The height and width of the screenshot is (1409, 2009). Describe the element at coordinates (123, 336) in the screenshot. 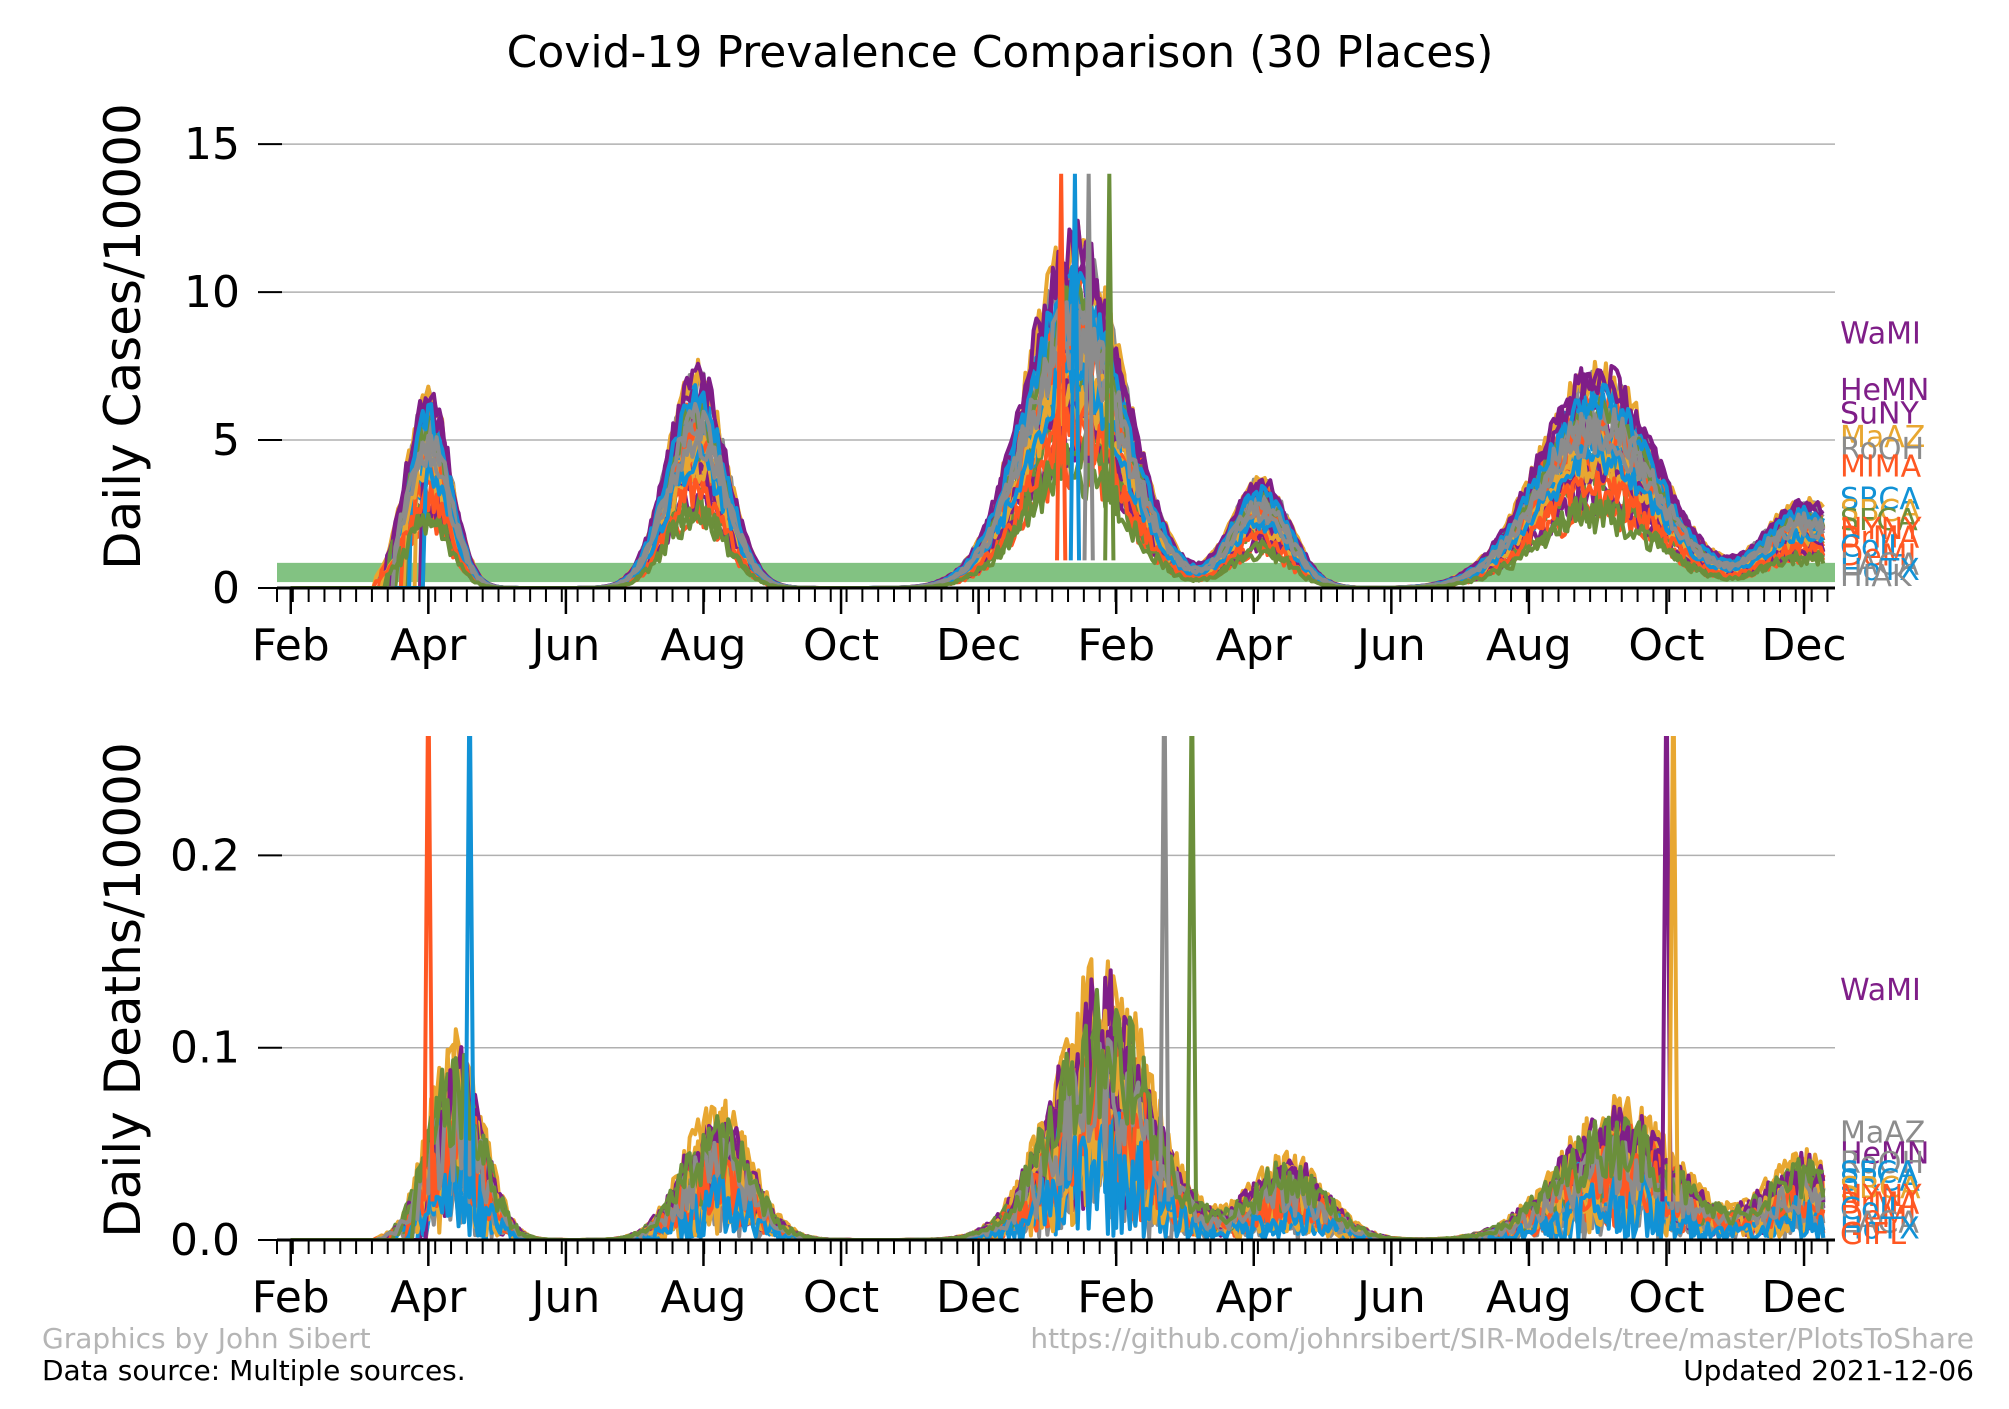

I see `y-axis-label: Daily Cases/10000` at that location.